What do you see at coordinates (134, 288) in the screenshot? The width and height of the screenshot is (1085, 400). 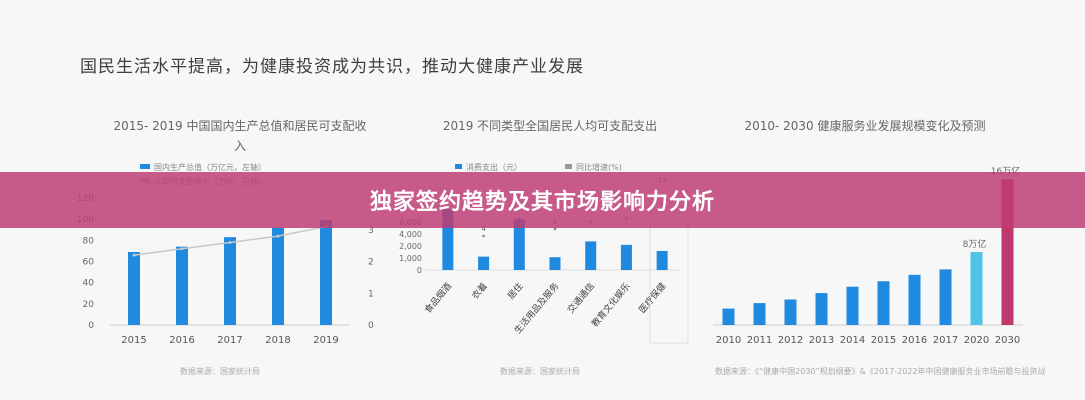 I see `chart1-bar-2015` at bounding box center [134, 288].